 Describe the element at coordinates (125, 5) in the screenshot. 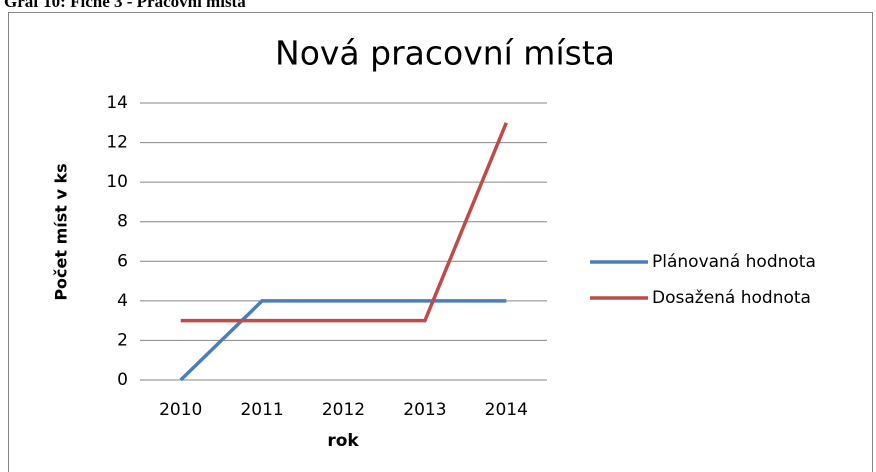

I see `caption: Graf 10: Fiche 3 - Pracovní místa` at that location.